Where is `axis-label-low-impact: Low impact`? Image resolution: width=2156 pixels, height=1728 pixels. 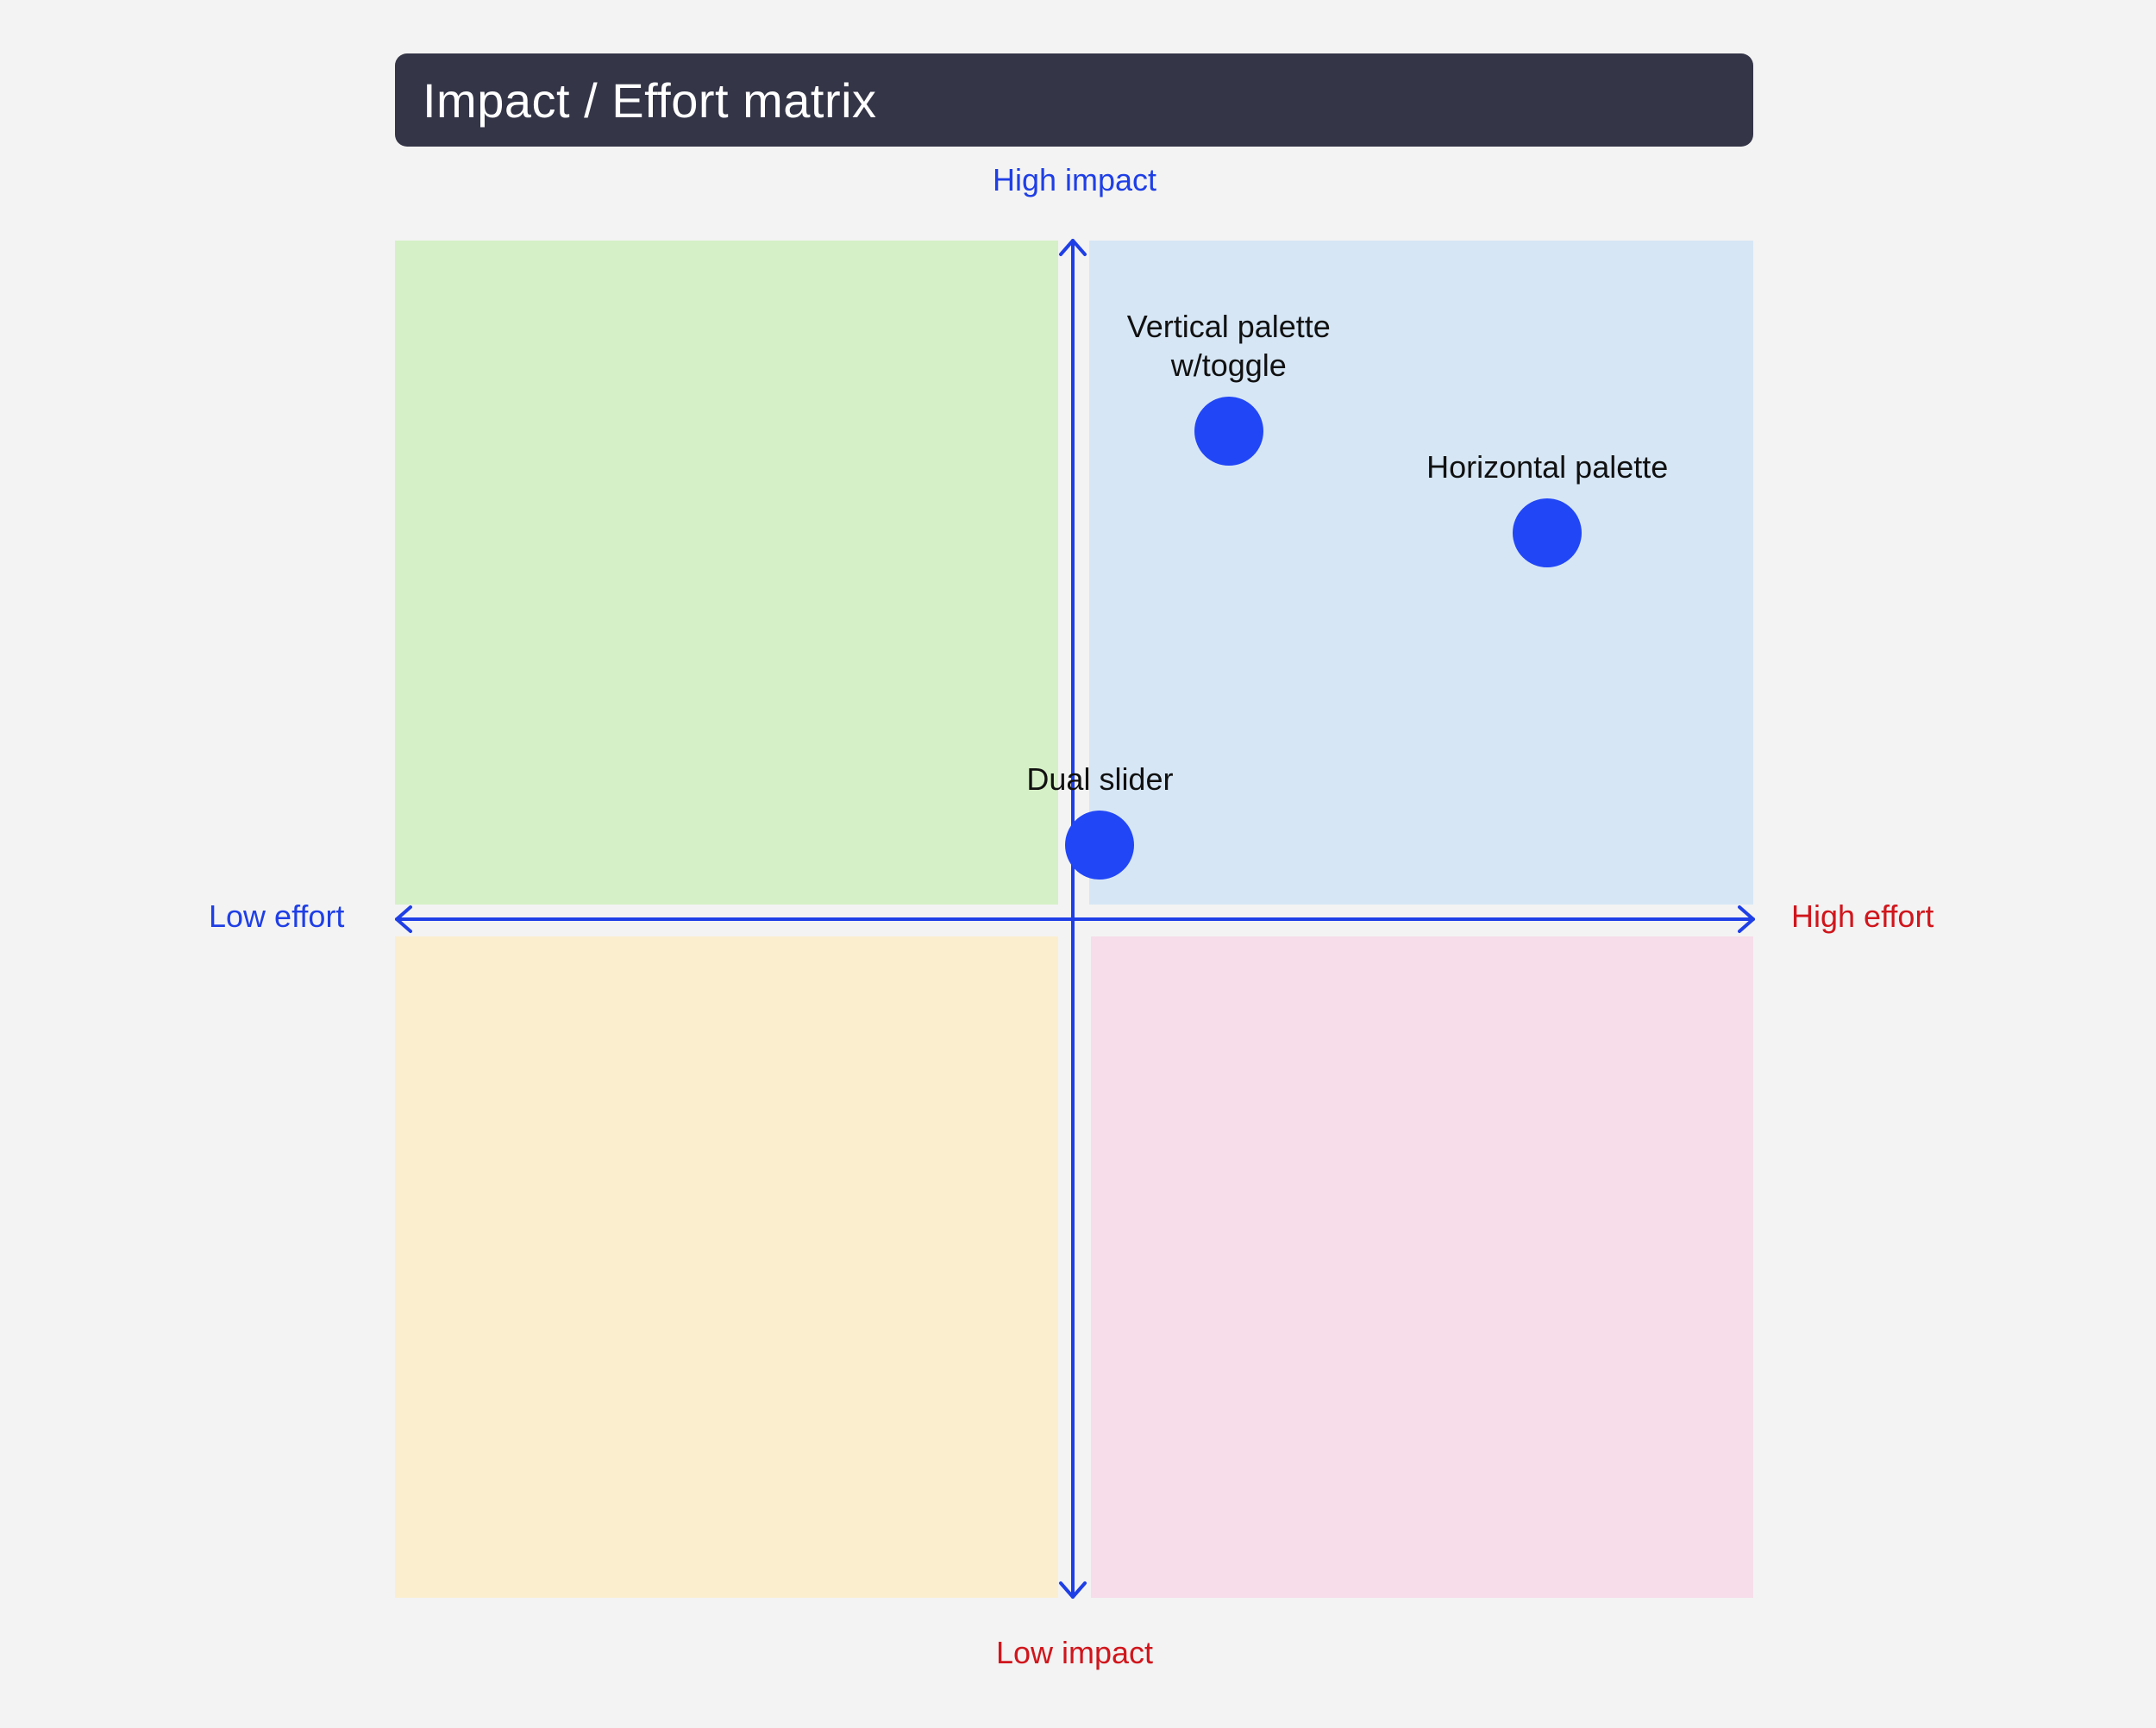 axis-label-low-impact: Low impact is located at coordinates (1074, 1653).